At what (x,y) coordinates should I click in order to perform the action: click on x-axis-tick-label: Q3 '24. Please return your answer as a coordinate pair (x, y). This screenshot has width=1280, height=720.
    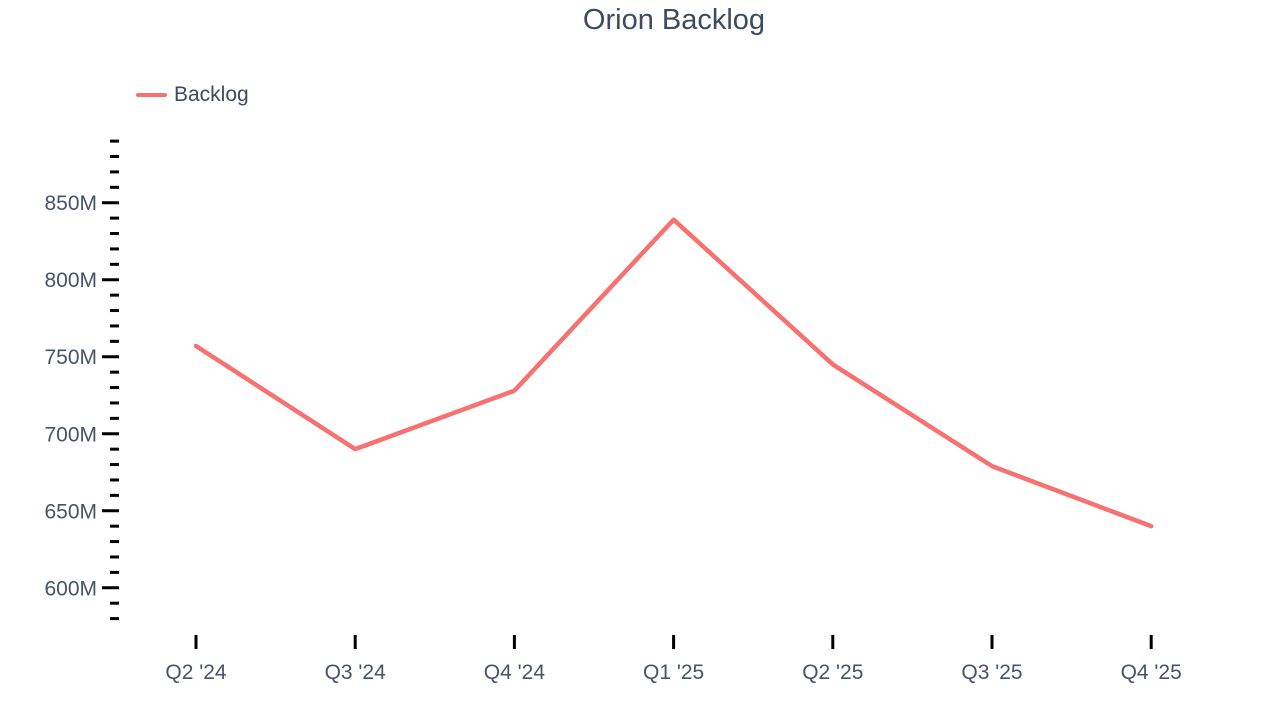
    Looking at the image, I should click on (356, 672).